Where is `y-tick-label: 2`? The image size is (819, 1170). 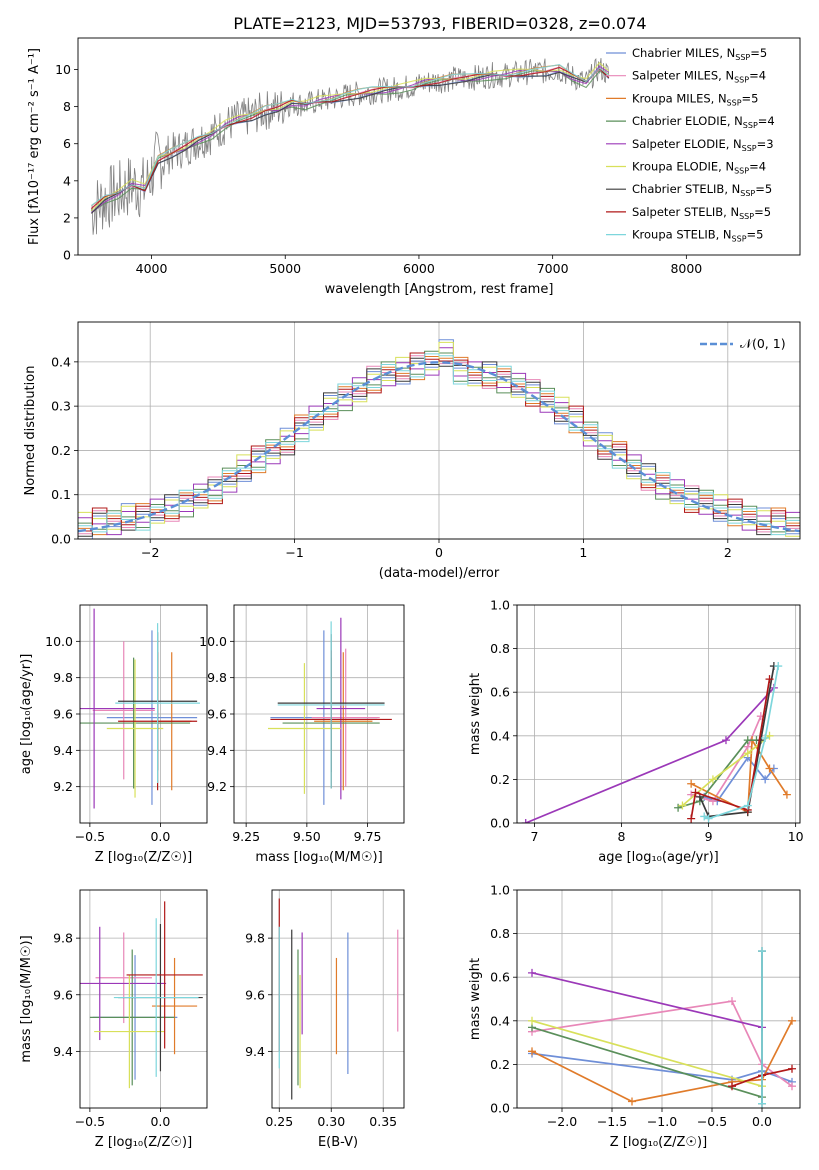 y-tick-label: 2 is located at coordinates (67, 217).